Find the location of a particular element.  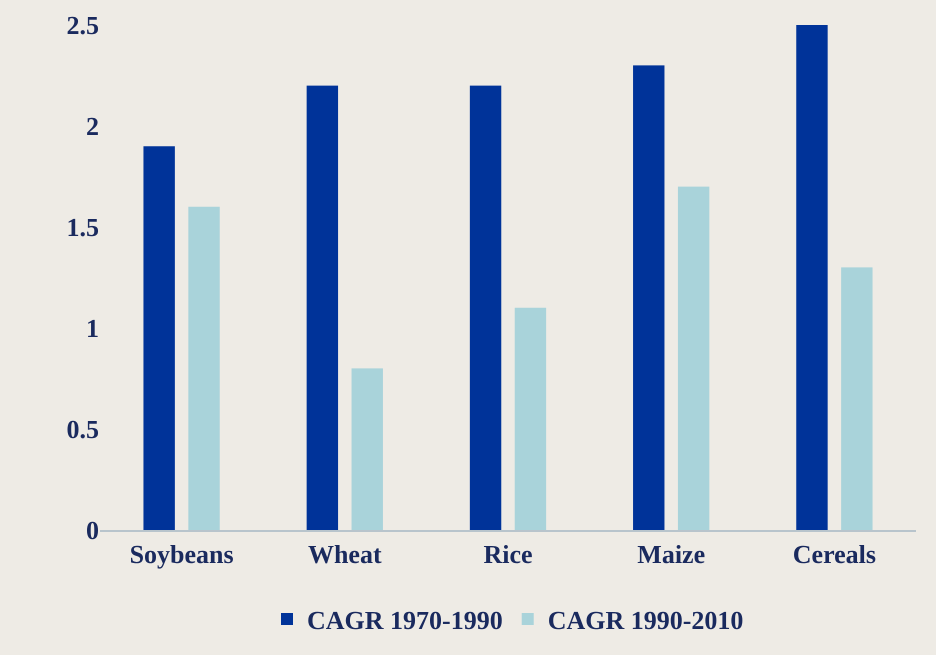

x-tick-label: Wheat is located at coordinates (345, 555).